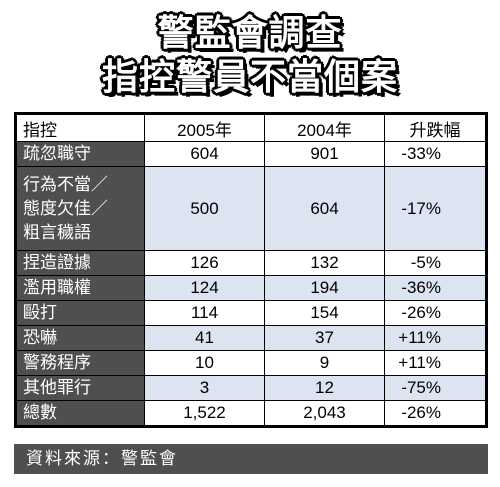 The image size is (500, 487). What do you see at coordinates (250, 33) in the screenshot?
I see `title-line-1: 警監會調查` at bounding box center [250, 33].